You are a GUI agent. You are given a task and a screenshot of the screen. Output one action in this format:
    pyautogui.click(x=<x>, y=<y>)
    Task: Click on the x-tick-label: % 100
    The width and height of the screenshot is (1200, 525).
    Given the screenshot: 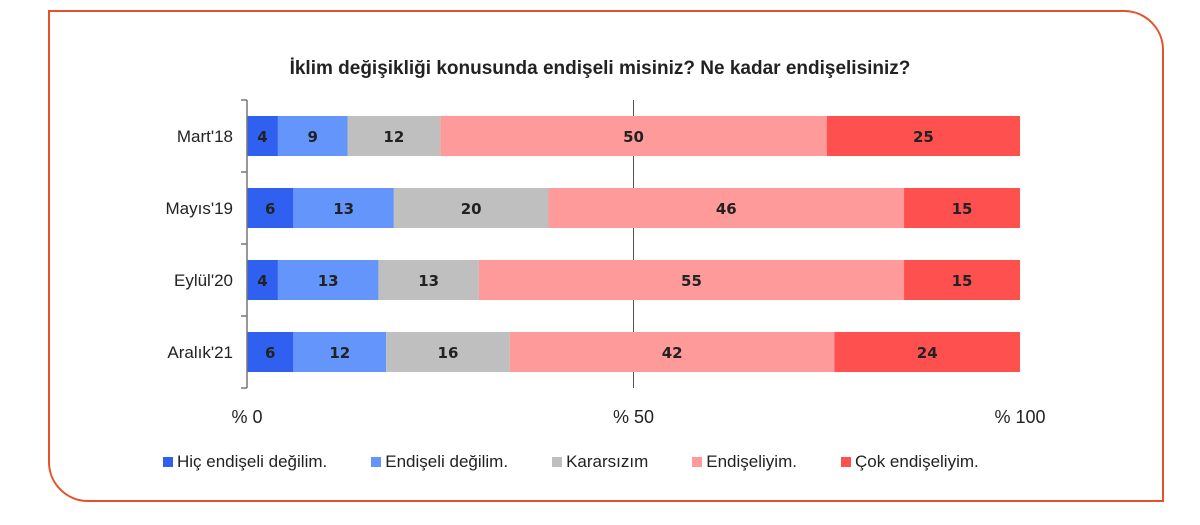 What is the action you would take?
    pyautogui.click(x=1019, y=417)
    